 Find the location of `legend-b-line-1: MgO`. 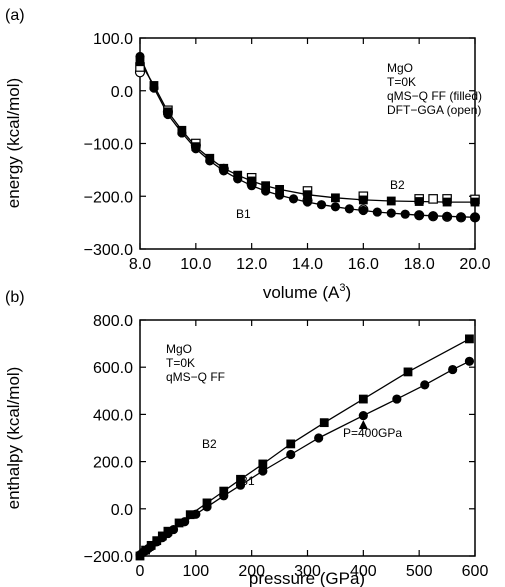

legend-b-line-1: MgO is located at coordinates (179, 349).